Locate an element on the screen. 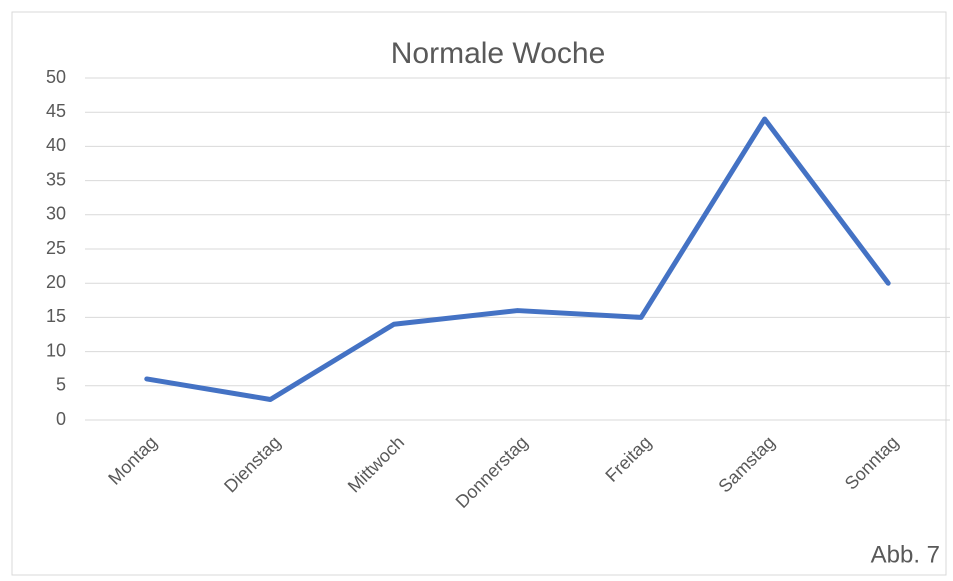 The height and width of the screenshot is (581, 953). annotation: Abb. 7 is located at coordinates (905, 554).